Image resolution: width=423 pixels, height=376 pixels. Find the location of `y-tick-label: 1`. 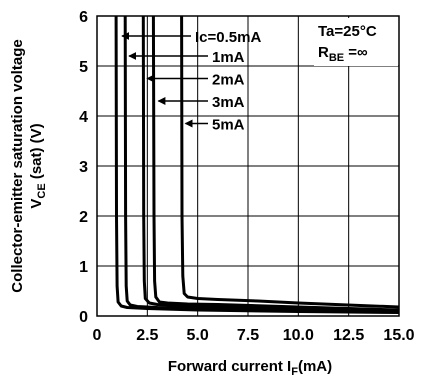

y-tick-label: 1 is located at coordinates (83, 267).